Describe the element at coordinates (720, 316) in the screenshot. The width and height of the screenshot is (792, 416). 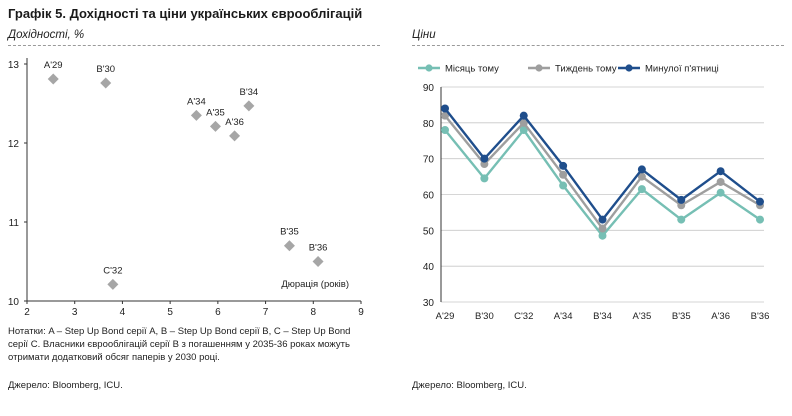
I see `x-tick-label: A'36` at that location.